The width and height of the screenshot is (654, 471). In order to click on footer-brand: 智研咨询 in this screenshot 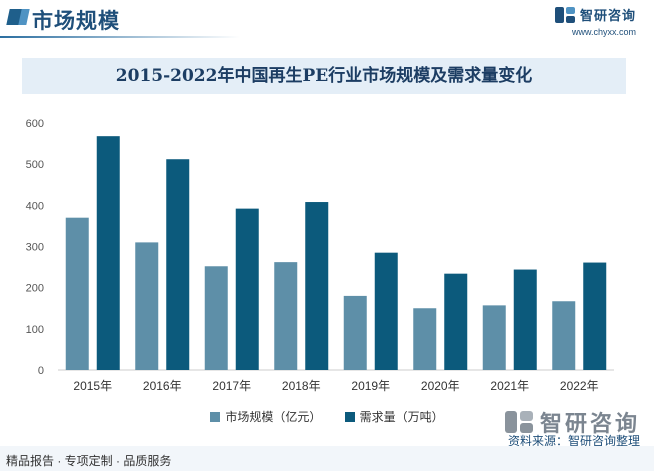, I will do `click(572, 422)`.